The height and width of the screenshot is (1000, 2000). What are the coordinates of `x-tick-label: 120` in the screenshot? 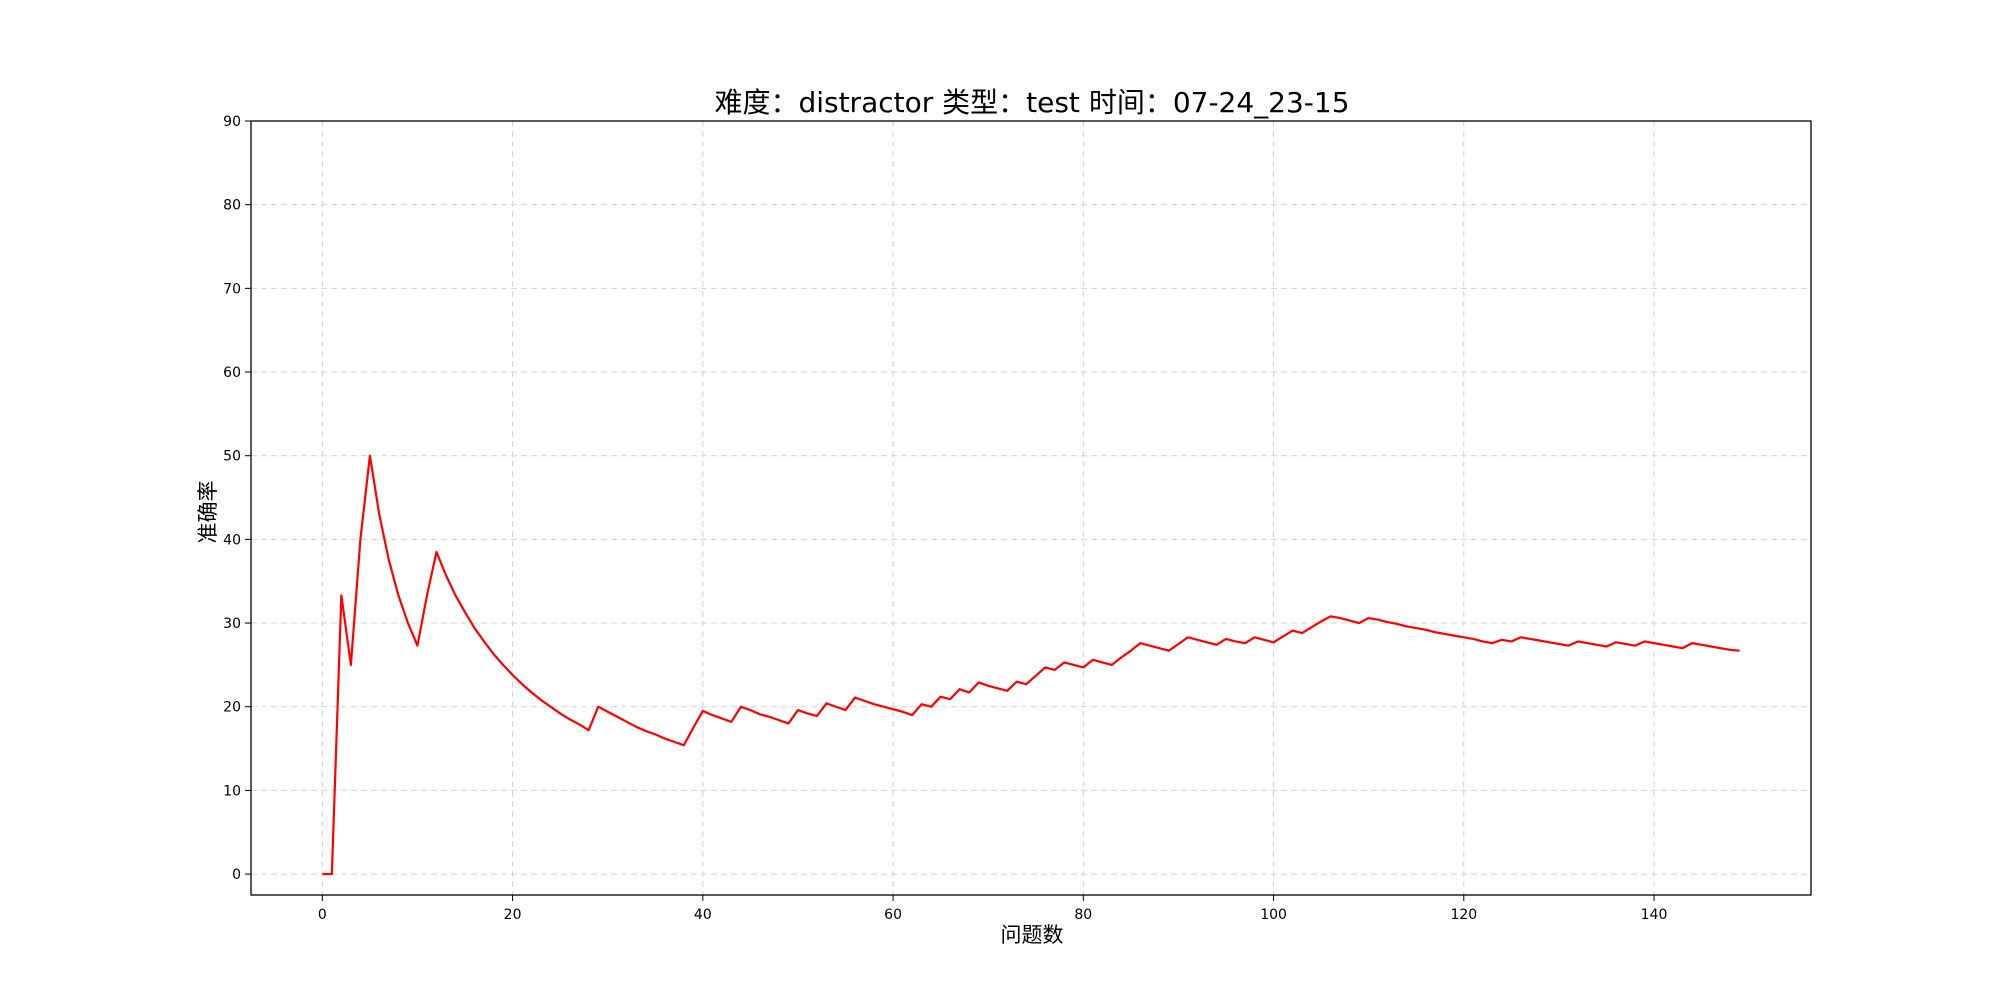 It's located at (1463, 915).